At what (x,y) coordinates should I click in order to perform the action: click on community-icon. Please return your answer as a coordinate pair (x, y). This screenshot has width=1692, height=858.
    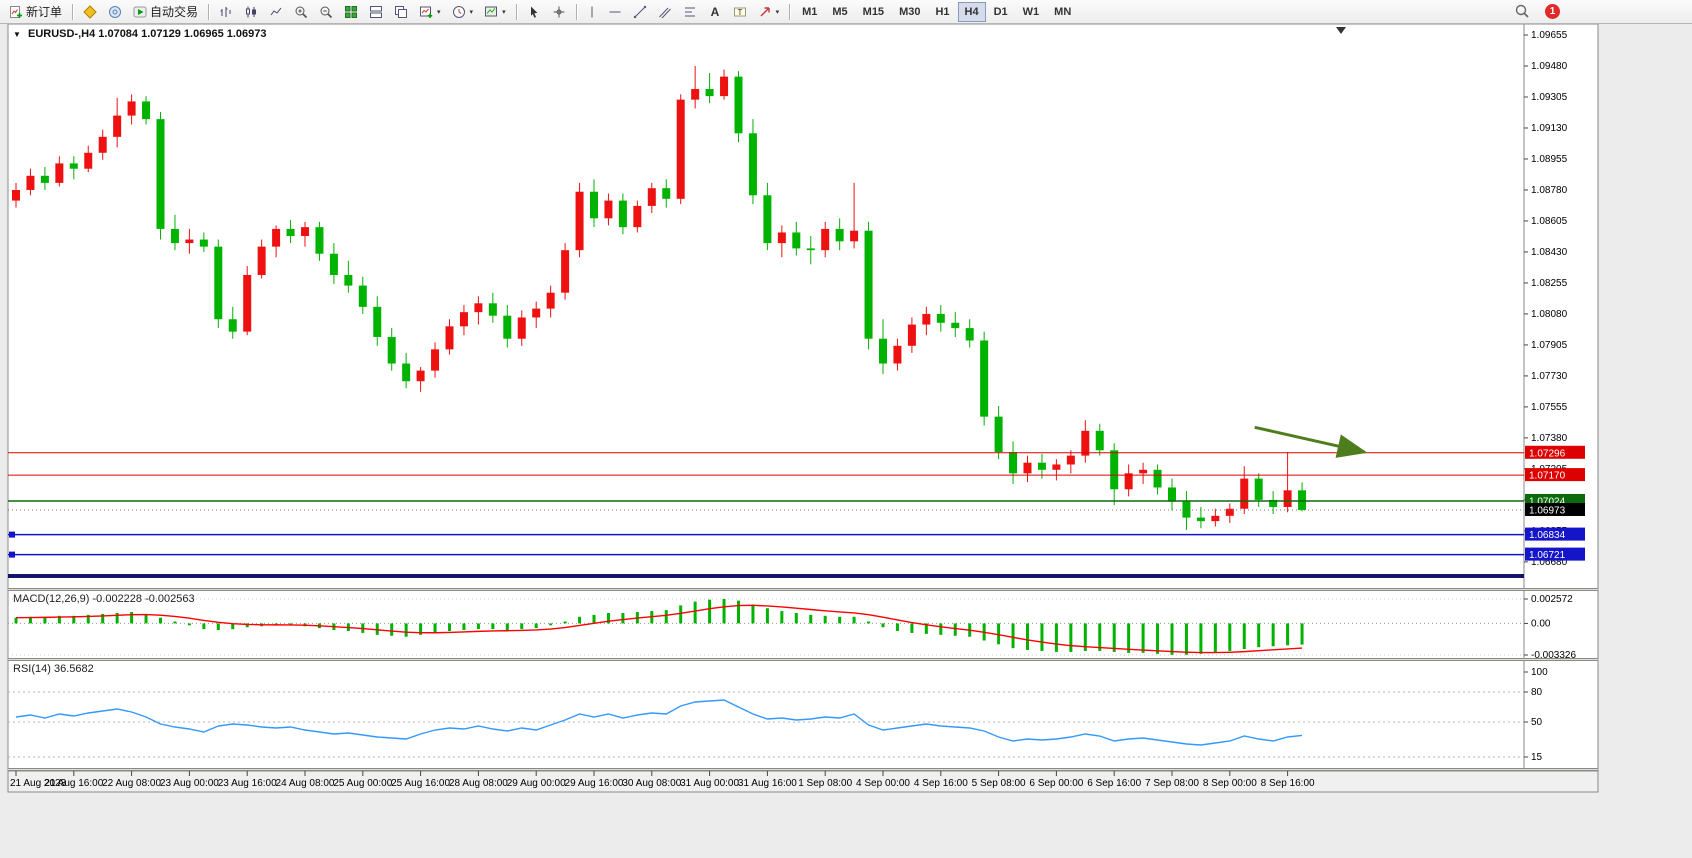
    Looking at the image, I should click on (115, 12).